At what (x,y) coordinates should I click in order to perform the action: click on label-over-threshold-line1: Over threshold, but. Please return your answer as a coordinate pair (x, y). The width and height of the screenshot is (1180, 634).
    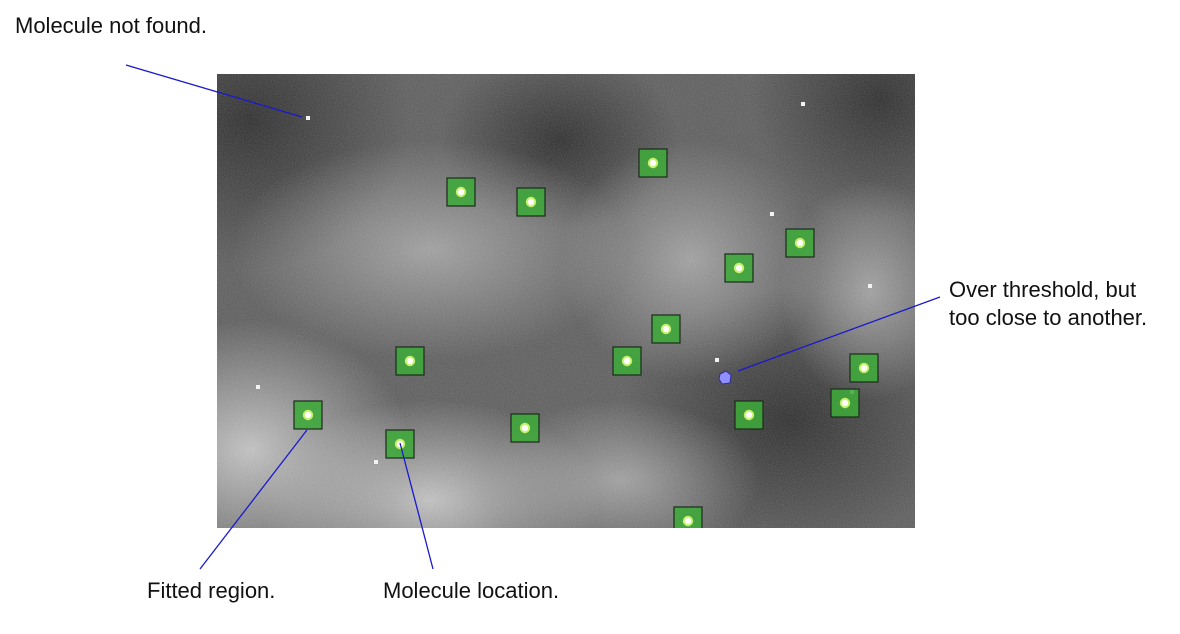
    Looking at the image, I should click on (1043, 289).